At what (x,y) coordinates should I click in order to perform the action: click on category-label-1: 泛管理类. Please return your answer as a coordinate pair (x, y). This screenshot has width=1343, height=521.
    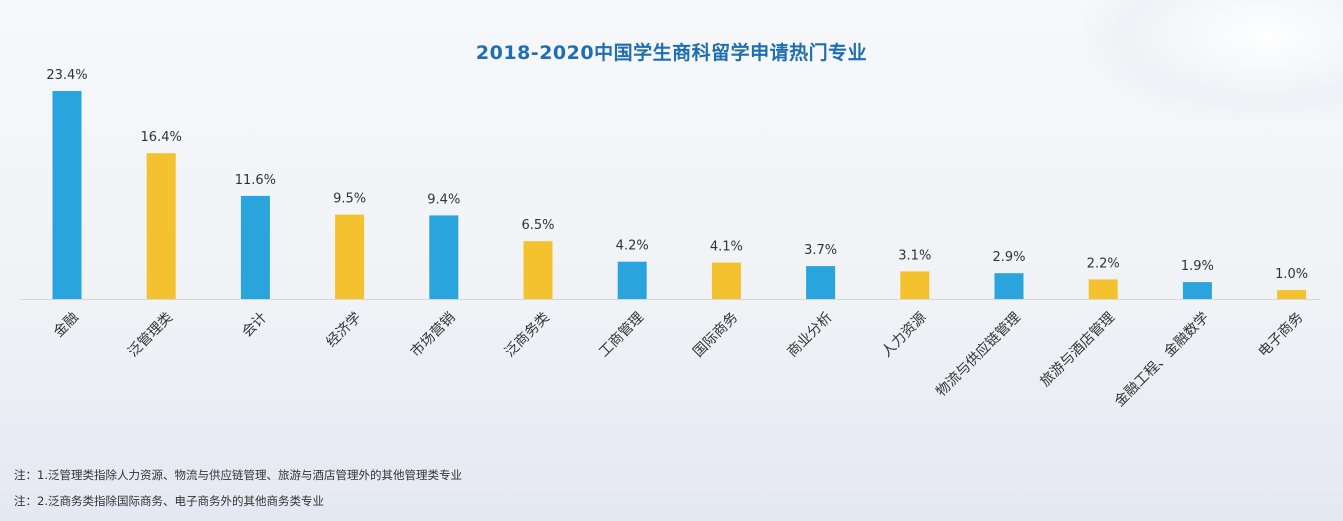
    Looking at the image, I should click on (150, 335).